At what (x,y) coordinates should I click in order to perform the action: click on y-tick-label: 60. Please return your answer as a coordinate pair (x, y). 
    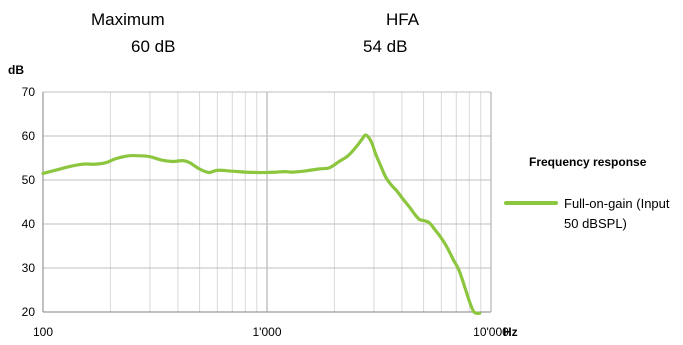
    Looking at the image, I should click on (29, 136).